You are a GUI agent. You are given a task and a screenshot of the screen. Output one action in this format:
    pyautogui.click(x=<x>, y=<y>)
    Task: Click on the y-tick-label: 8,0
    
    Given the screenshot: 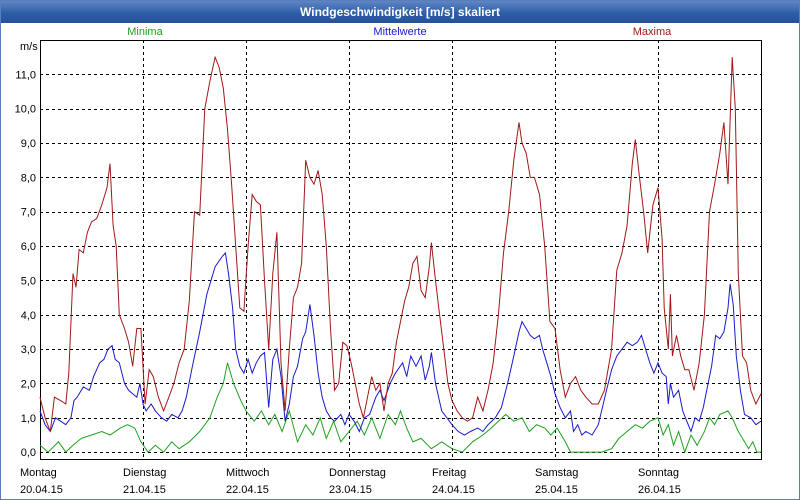 What is the action you would take?
    pyautogui.click(x=28, y=178)
    